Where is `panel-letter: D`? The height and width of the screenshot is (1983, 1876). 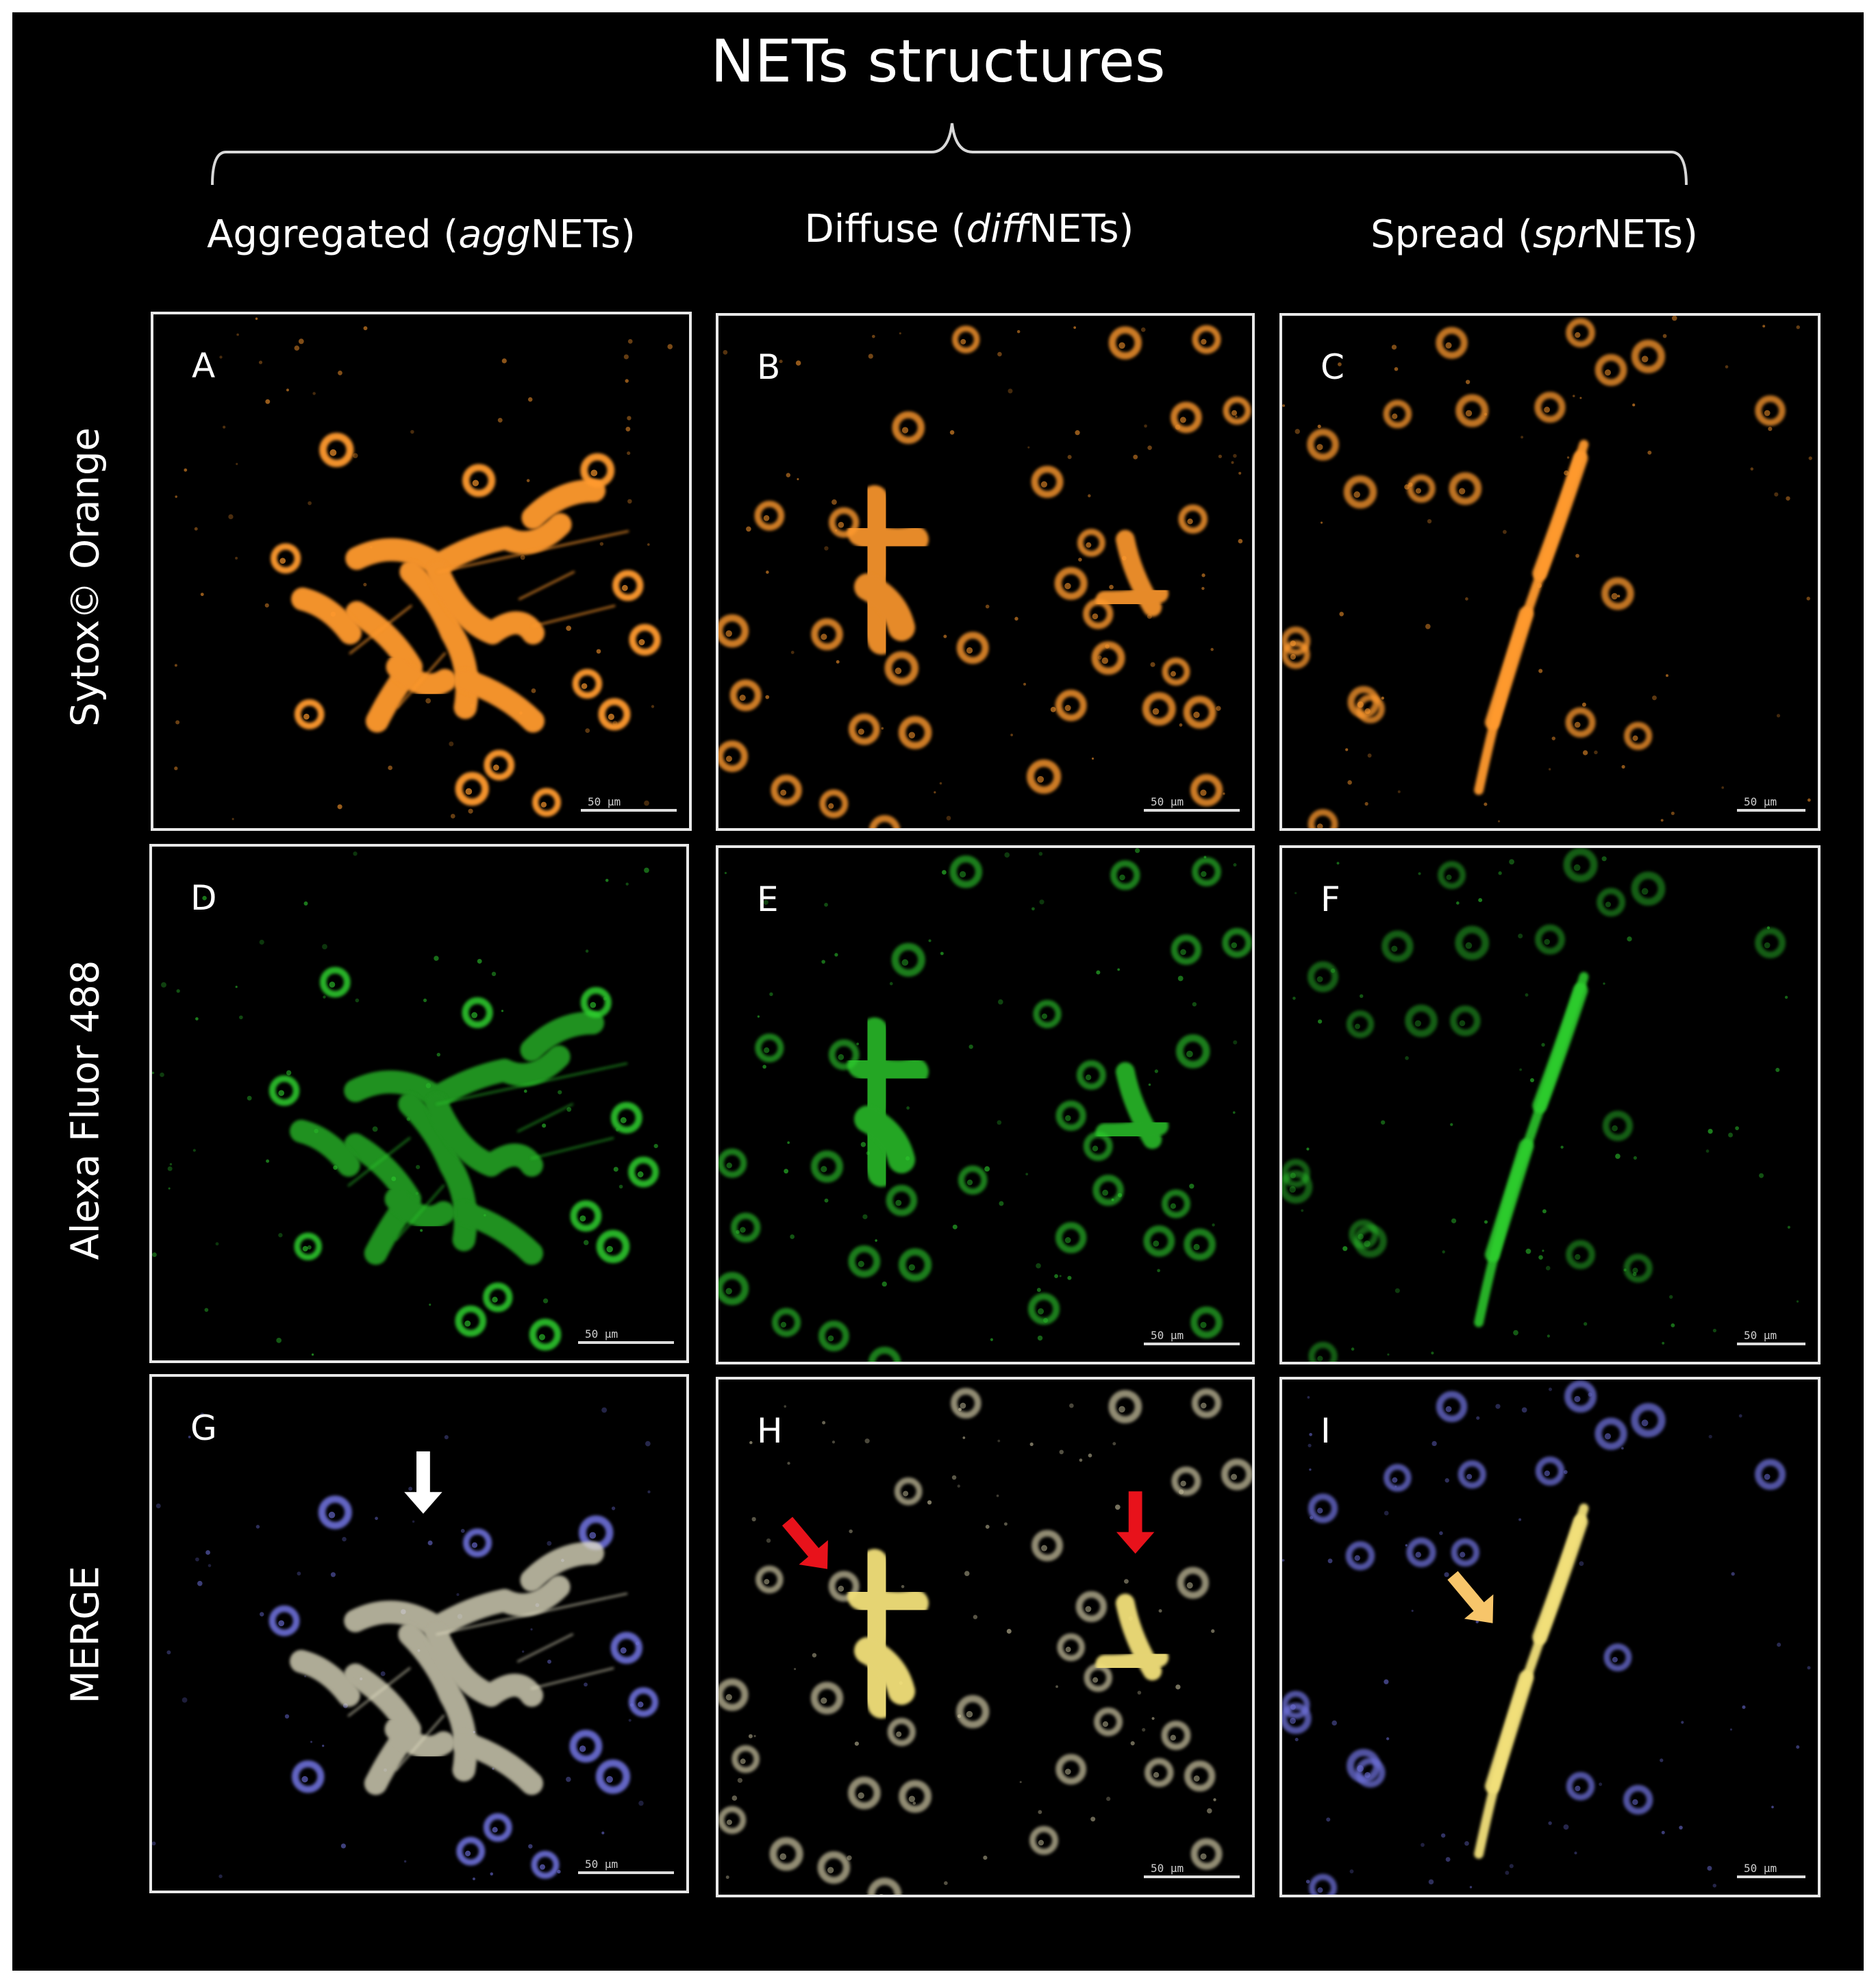 panel-letter: D is located at coordinates (203, 898).